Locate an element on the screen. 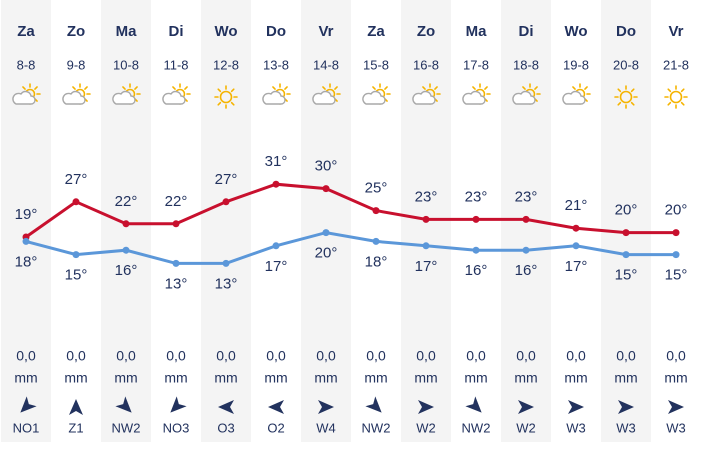  max-temp-line is located at coordinates (350, 210).